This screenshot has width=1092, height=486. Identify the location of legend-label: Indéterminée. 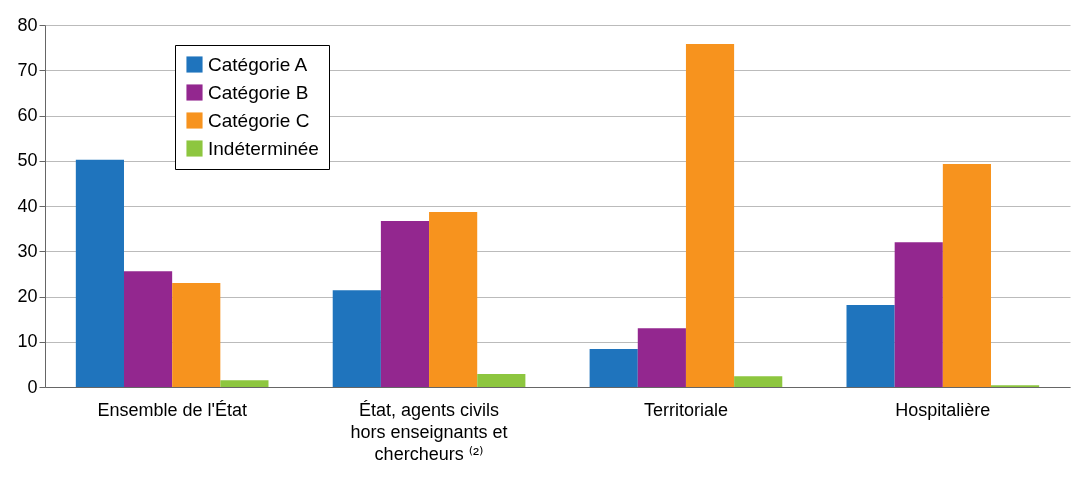
(263, 148).